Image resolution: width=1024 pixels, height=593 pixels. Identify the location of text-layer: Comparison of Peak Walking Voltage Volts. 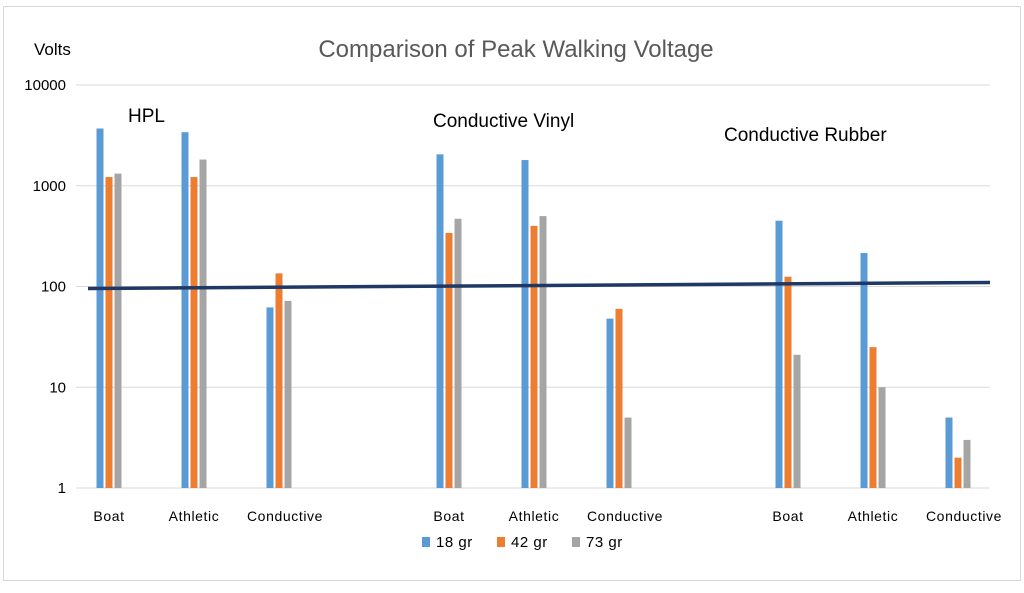
(374, 49).